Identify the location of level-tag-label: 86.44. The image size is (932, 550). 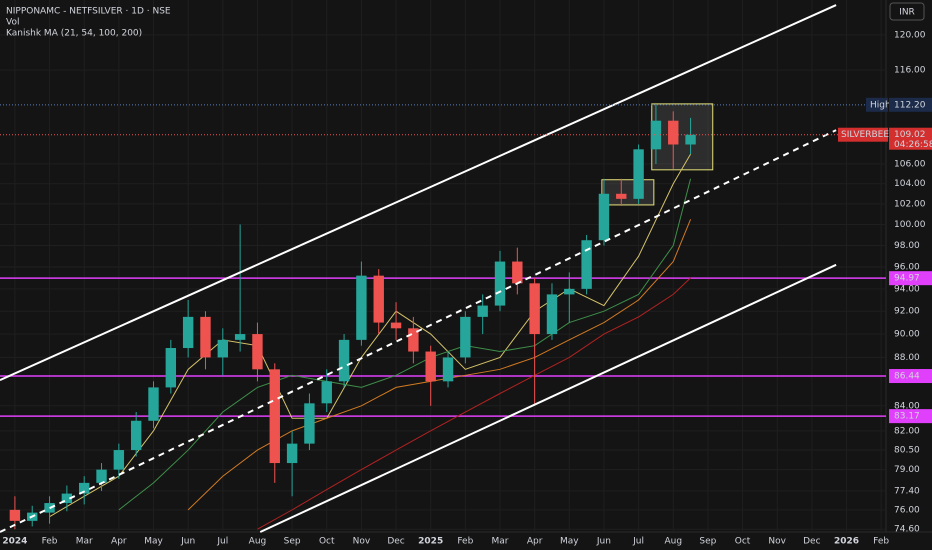
(907, 377).